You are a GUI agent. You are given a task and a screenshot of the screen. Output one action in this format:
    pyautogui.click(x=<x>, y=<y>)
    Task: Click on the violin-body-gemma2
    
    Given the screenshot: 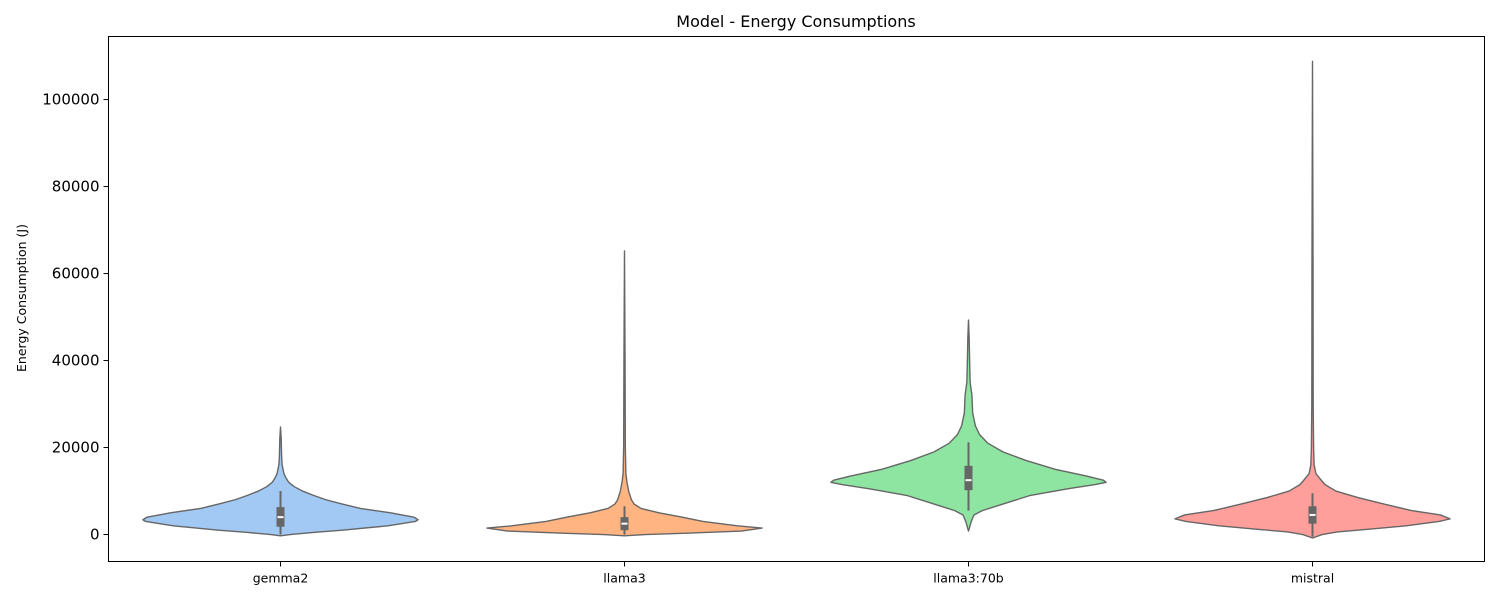 What is the action you would take?
    pyautogui.click(x=280, y=481)
    